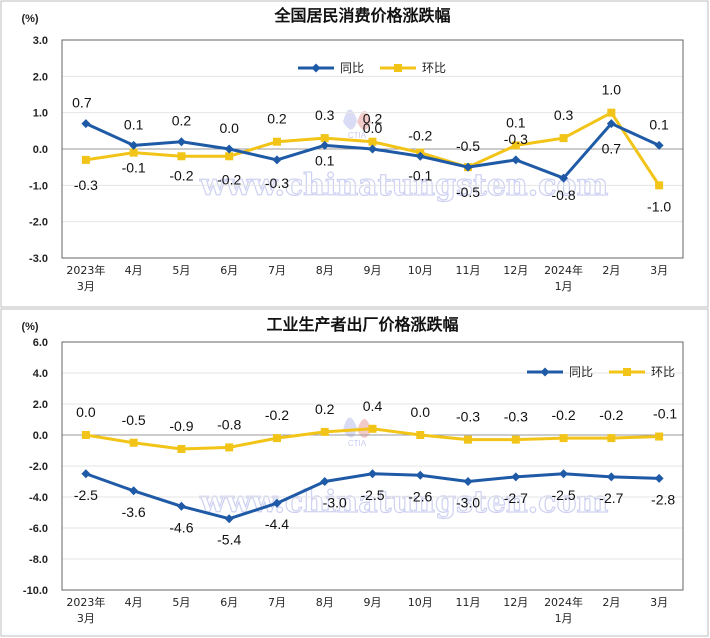  Describe the element at coordinates (40, 41) in the screenshot. I see `y-tick-label: 3.0` at that location.